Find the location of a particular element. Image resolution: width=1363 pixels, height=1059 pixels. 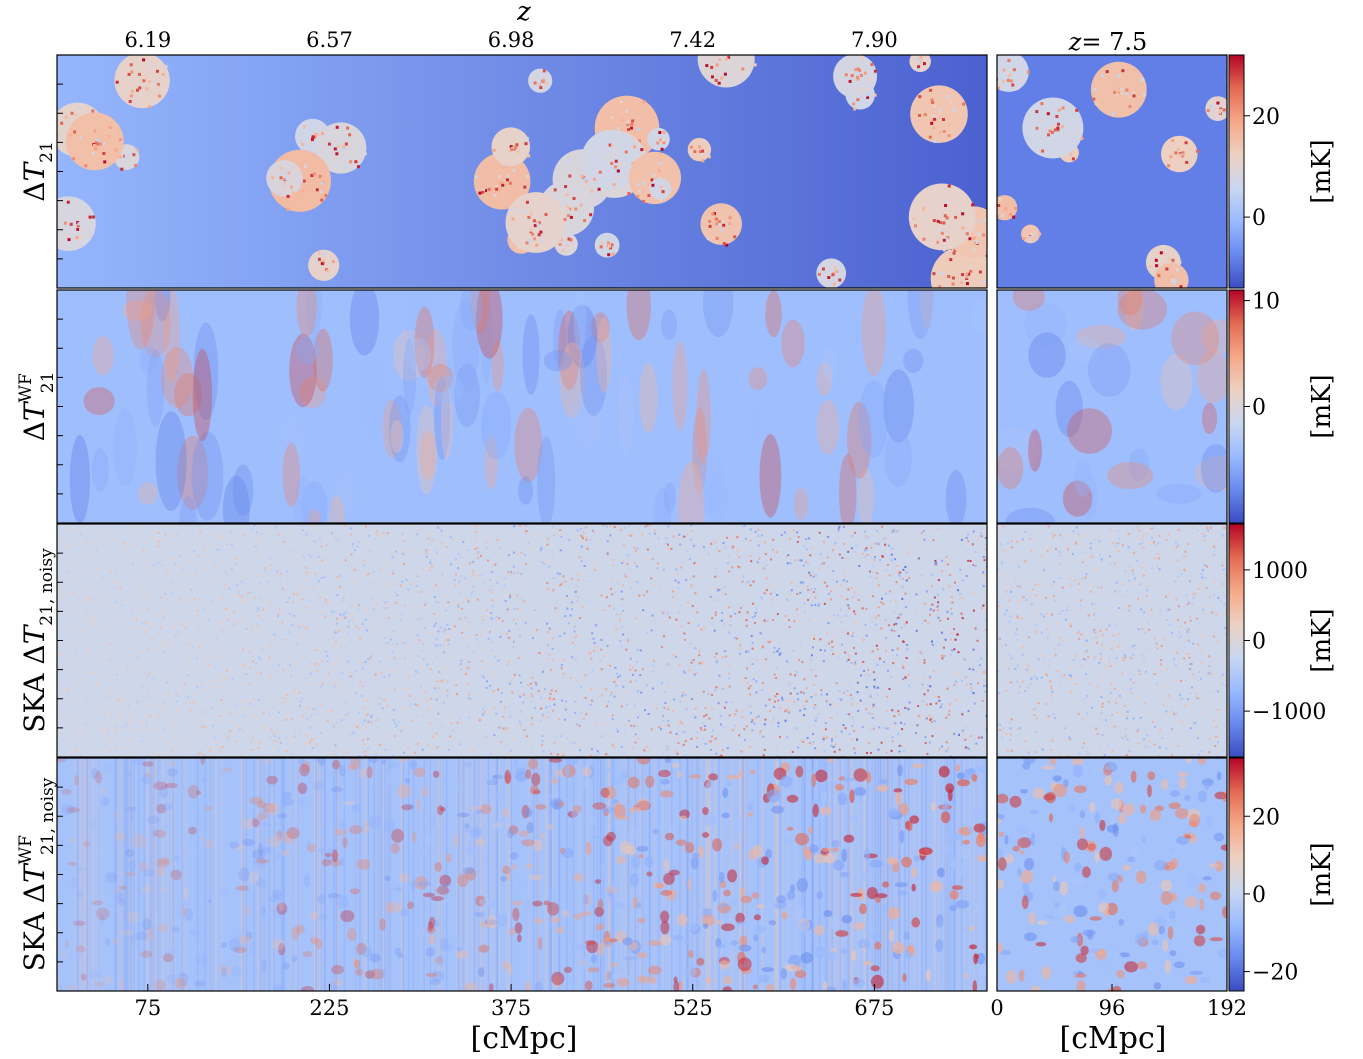

slice-title-value: = 7.5 is located at coordinates (1114, 42).